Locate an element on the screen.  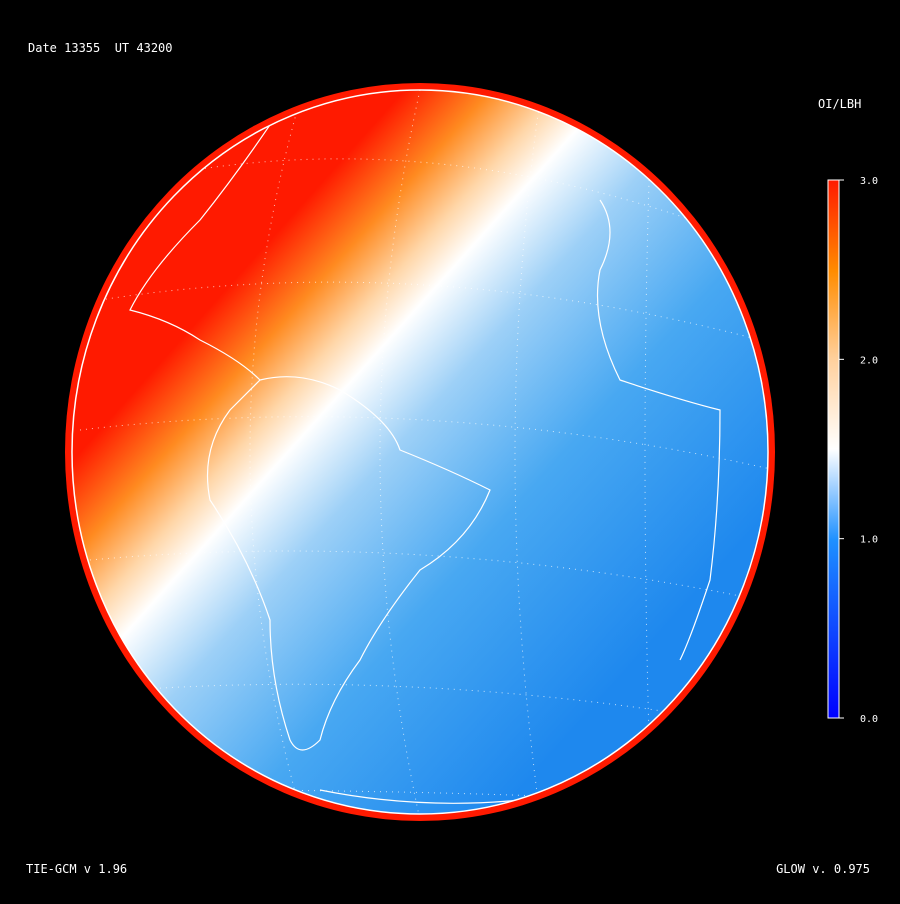
footer-left: TIE-GCM v 1.96 is located at coordinates (76, 869).